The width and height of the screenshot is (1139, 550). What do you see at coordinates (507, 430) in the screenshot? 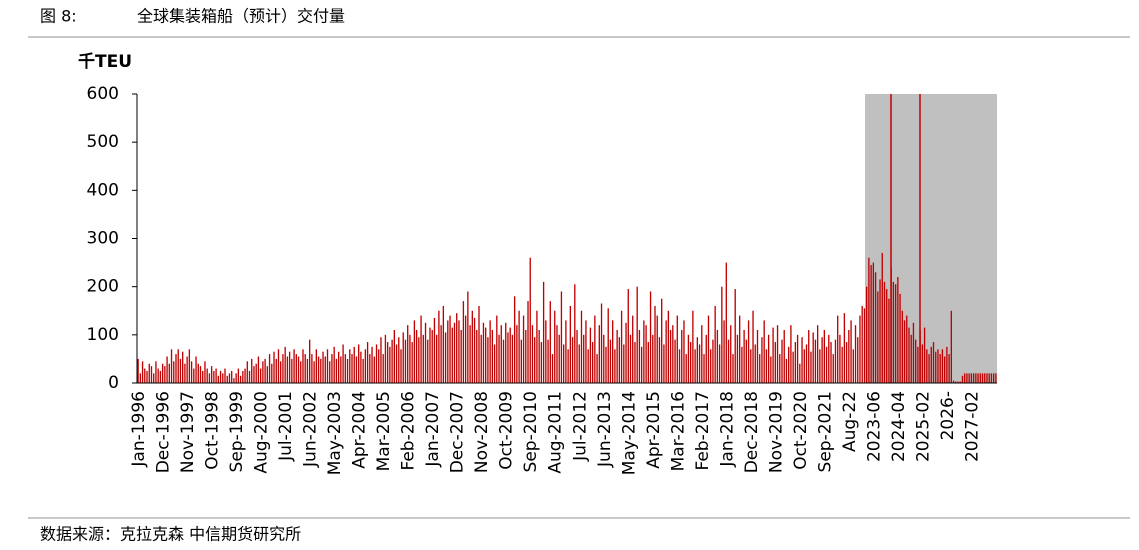
I see `x-tick-label: Oct-2009` at bounding box center [507, 430].